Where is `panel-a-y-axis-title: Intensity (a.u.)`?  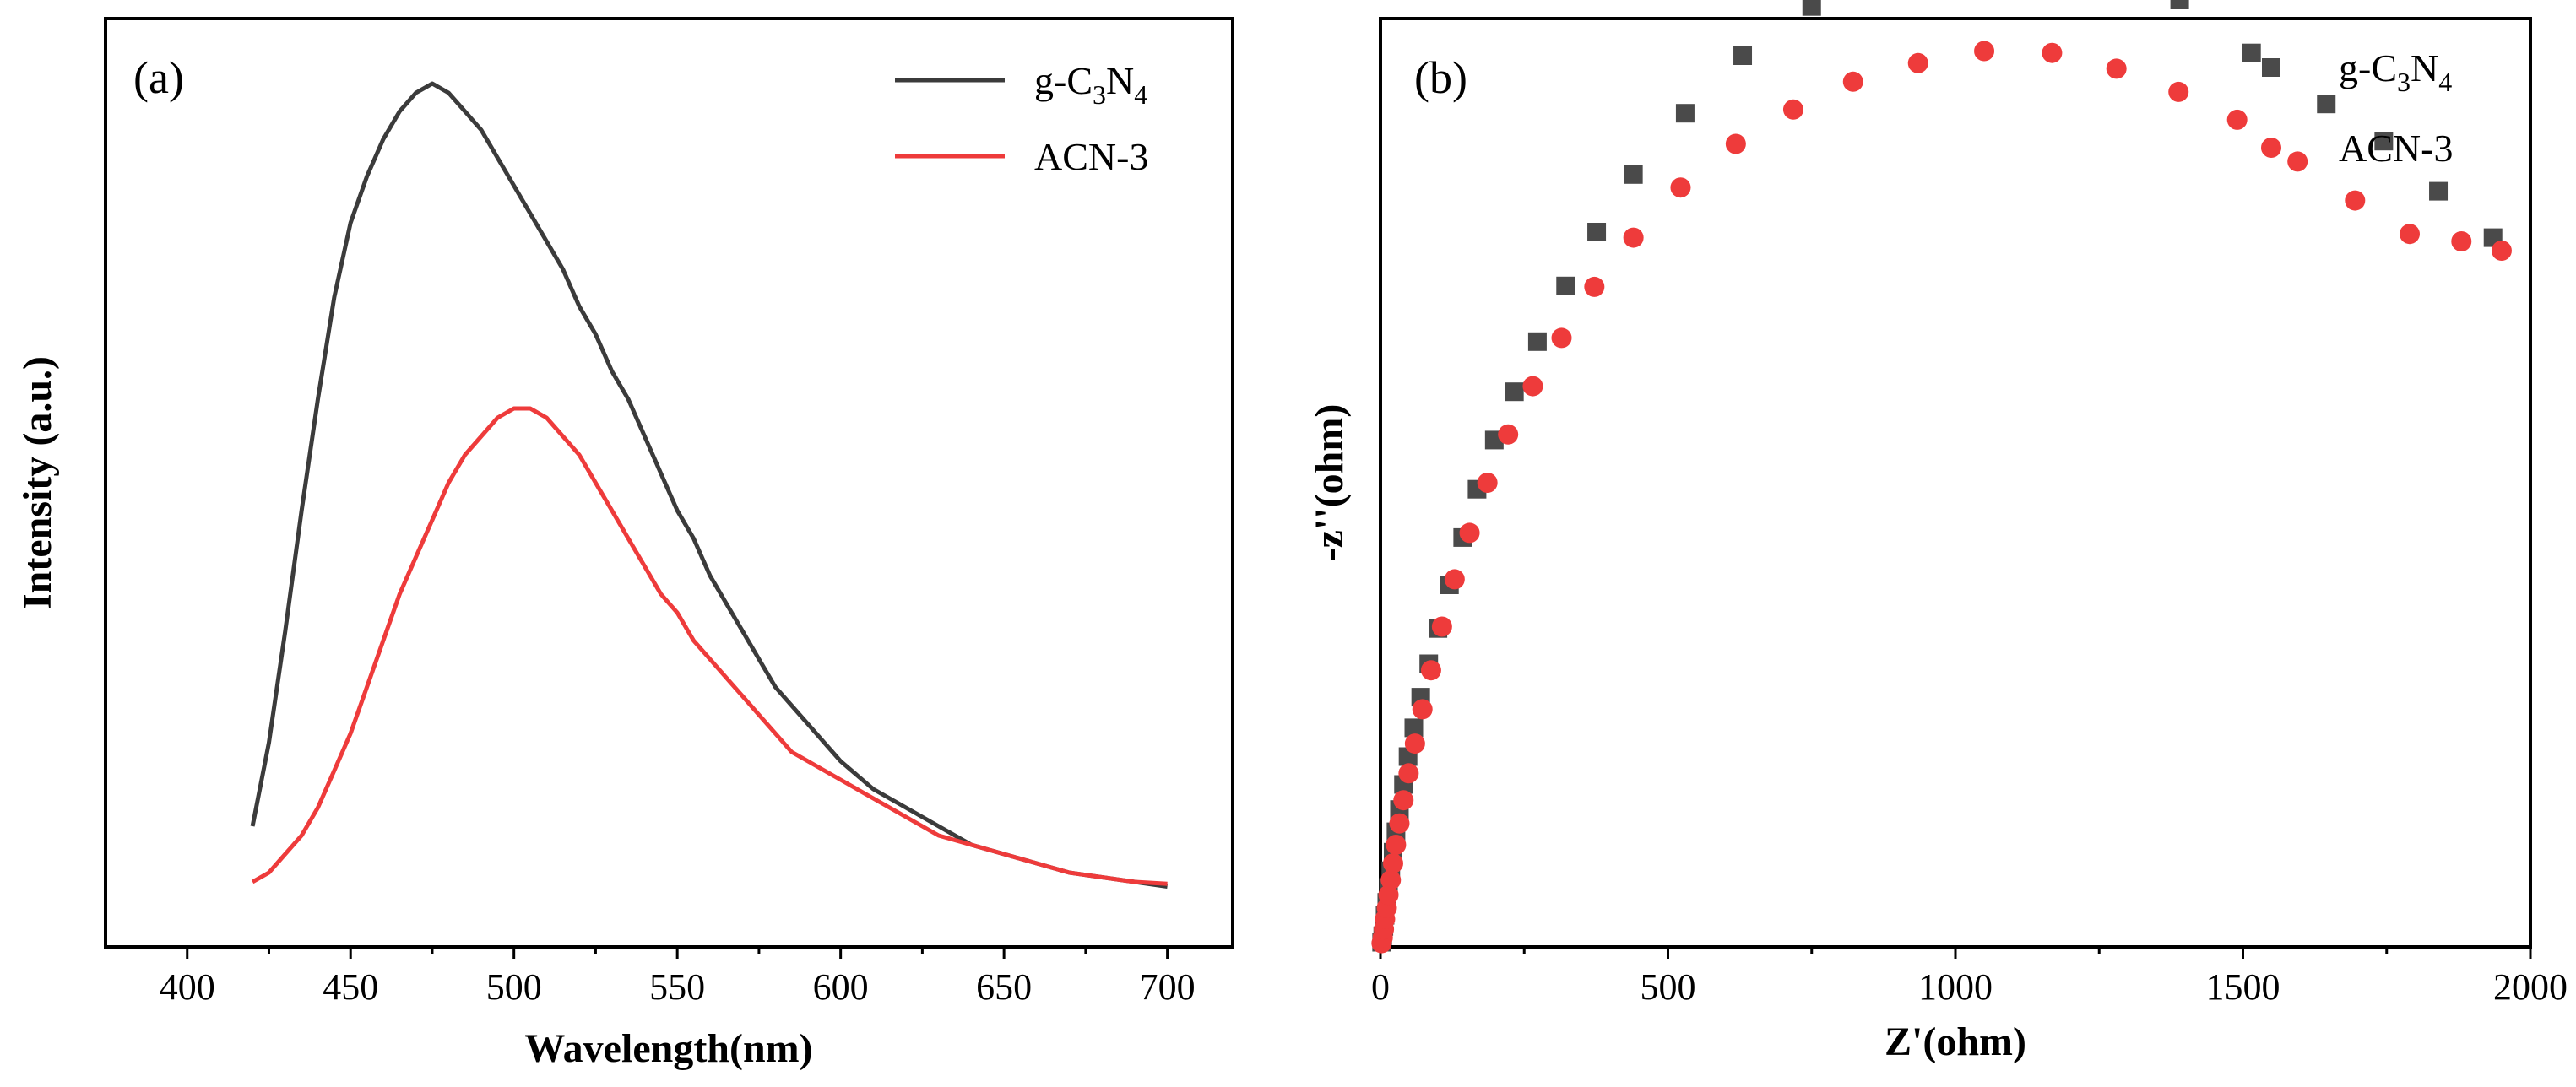
panel-a-y-axis-title: Intensity (a.u.) is located at coordinates (37, 483).